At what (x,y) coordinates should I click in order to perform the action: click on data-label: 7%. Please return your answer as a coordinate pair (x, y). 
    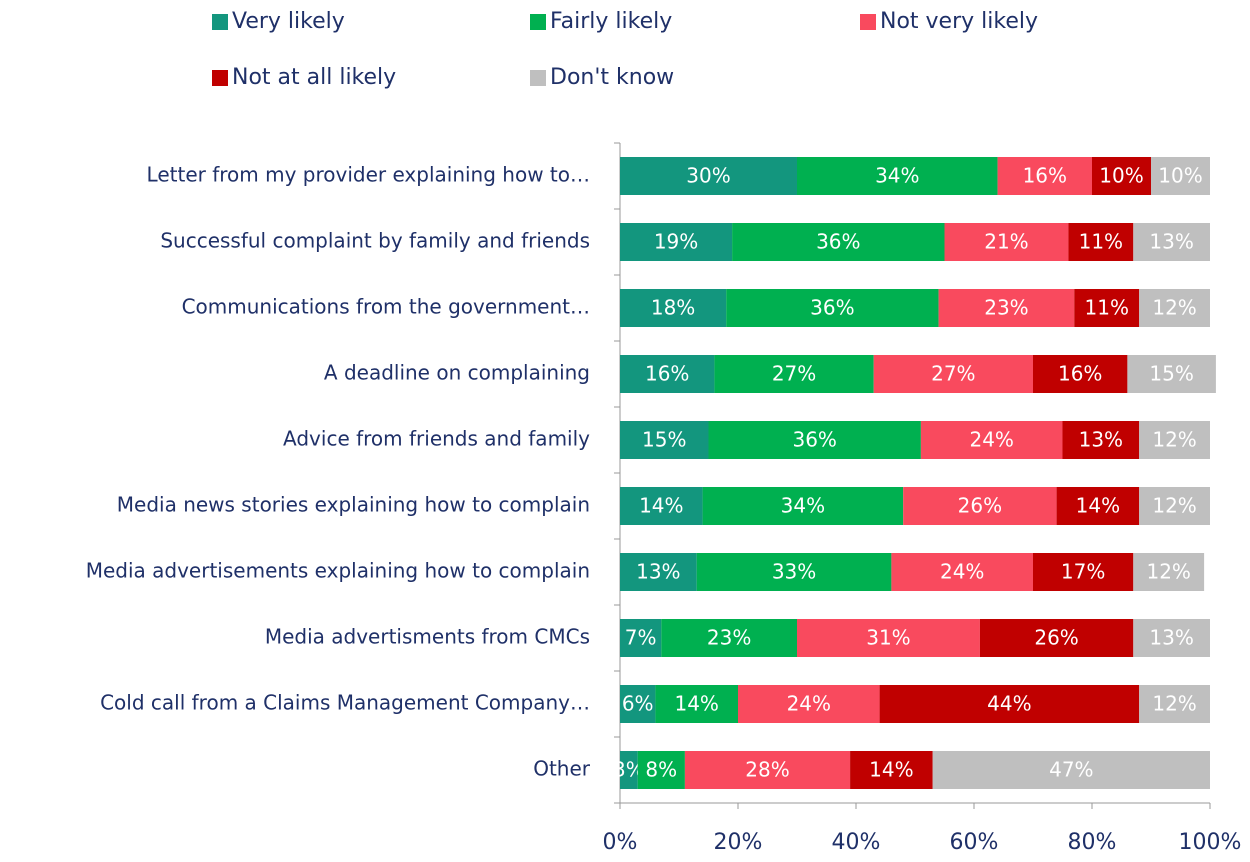
    Looking at the image, I should click on (641, 638).